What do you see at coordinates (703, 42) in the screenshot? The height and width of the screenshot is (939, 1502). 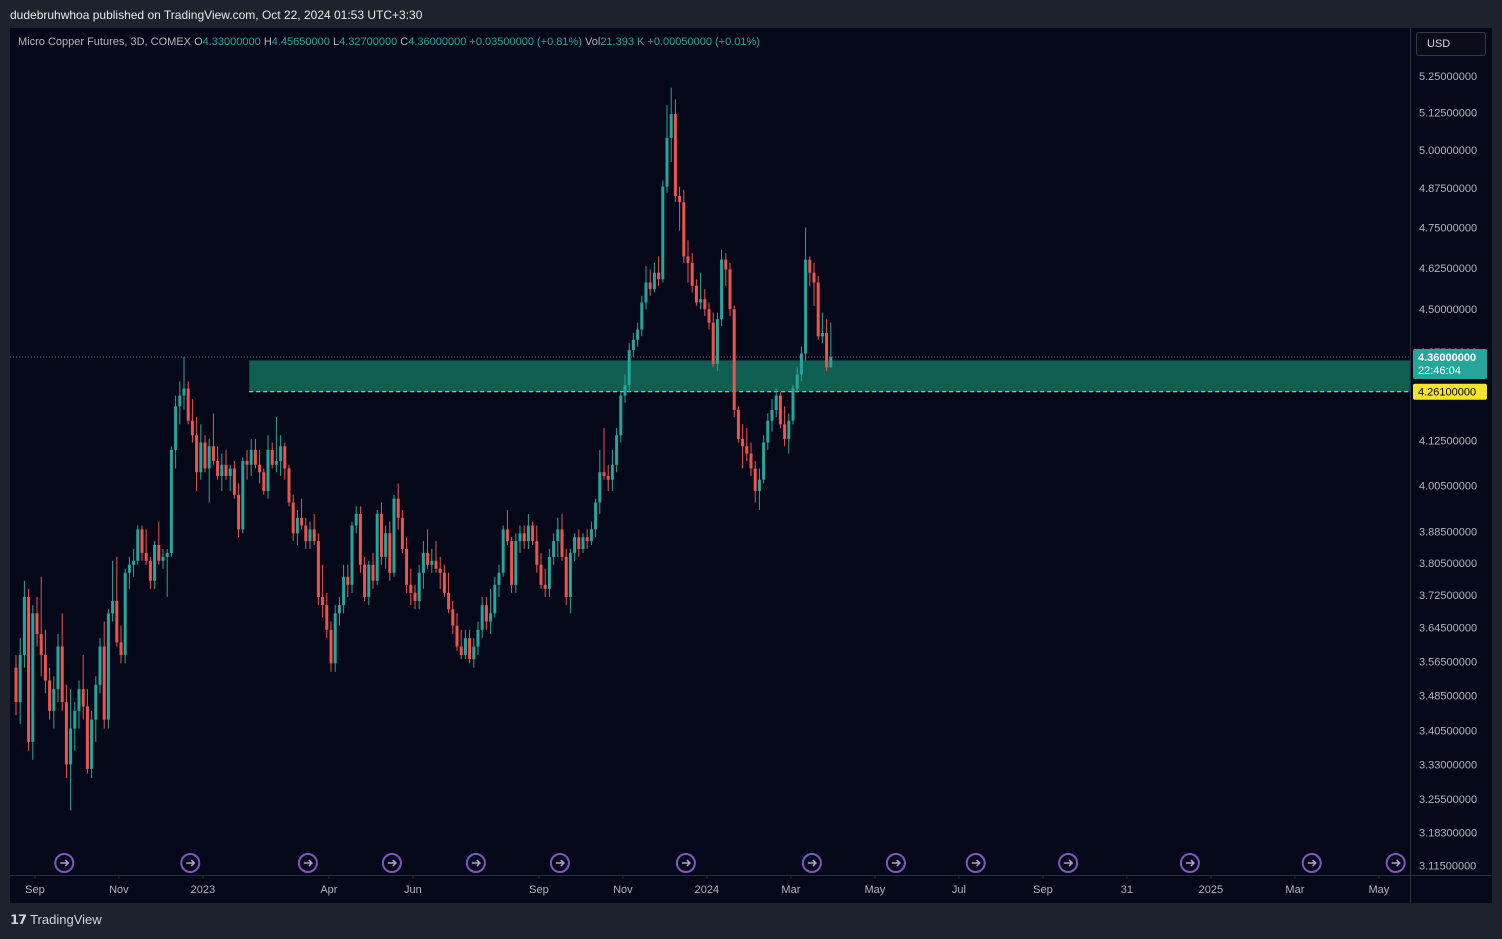 I see `volume-change: +0.00050000 (+0.01%)` at bounding box center [703, 42].